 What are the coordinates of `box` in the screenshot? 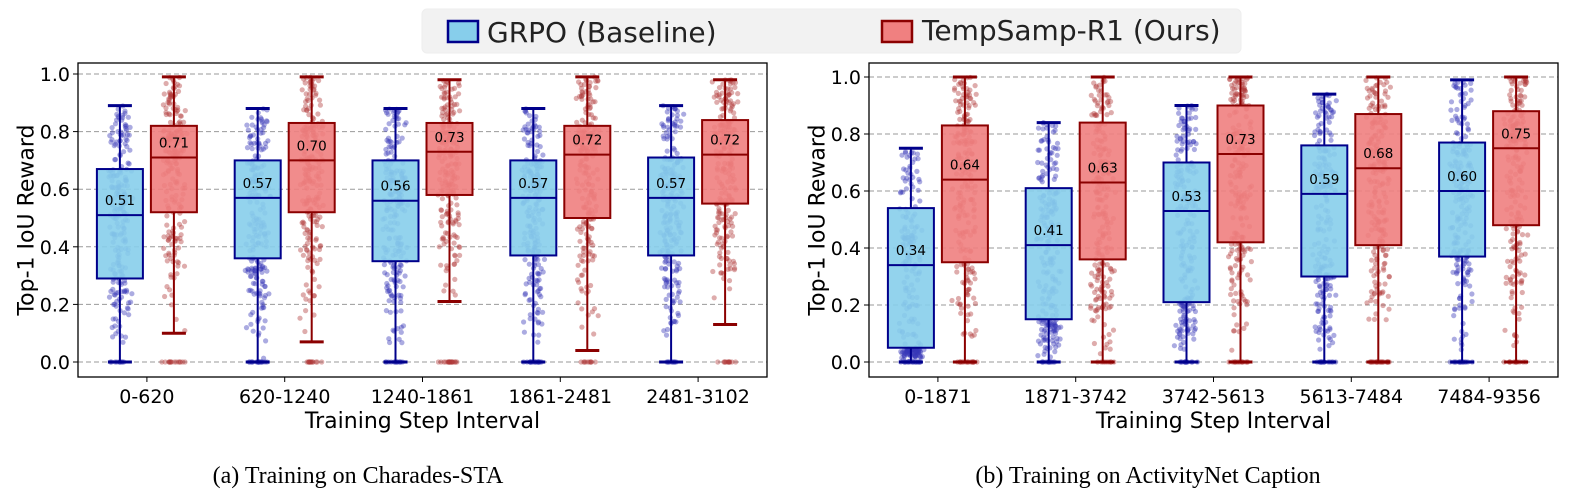 It's located at (119, 224).